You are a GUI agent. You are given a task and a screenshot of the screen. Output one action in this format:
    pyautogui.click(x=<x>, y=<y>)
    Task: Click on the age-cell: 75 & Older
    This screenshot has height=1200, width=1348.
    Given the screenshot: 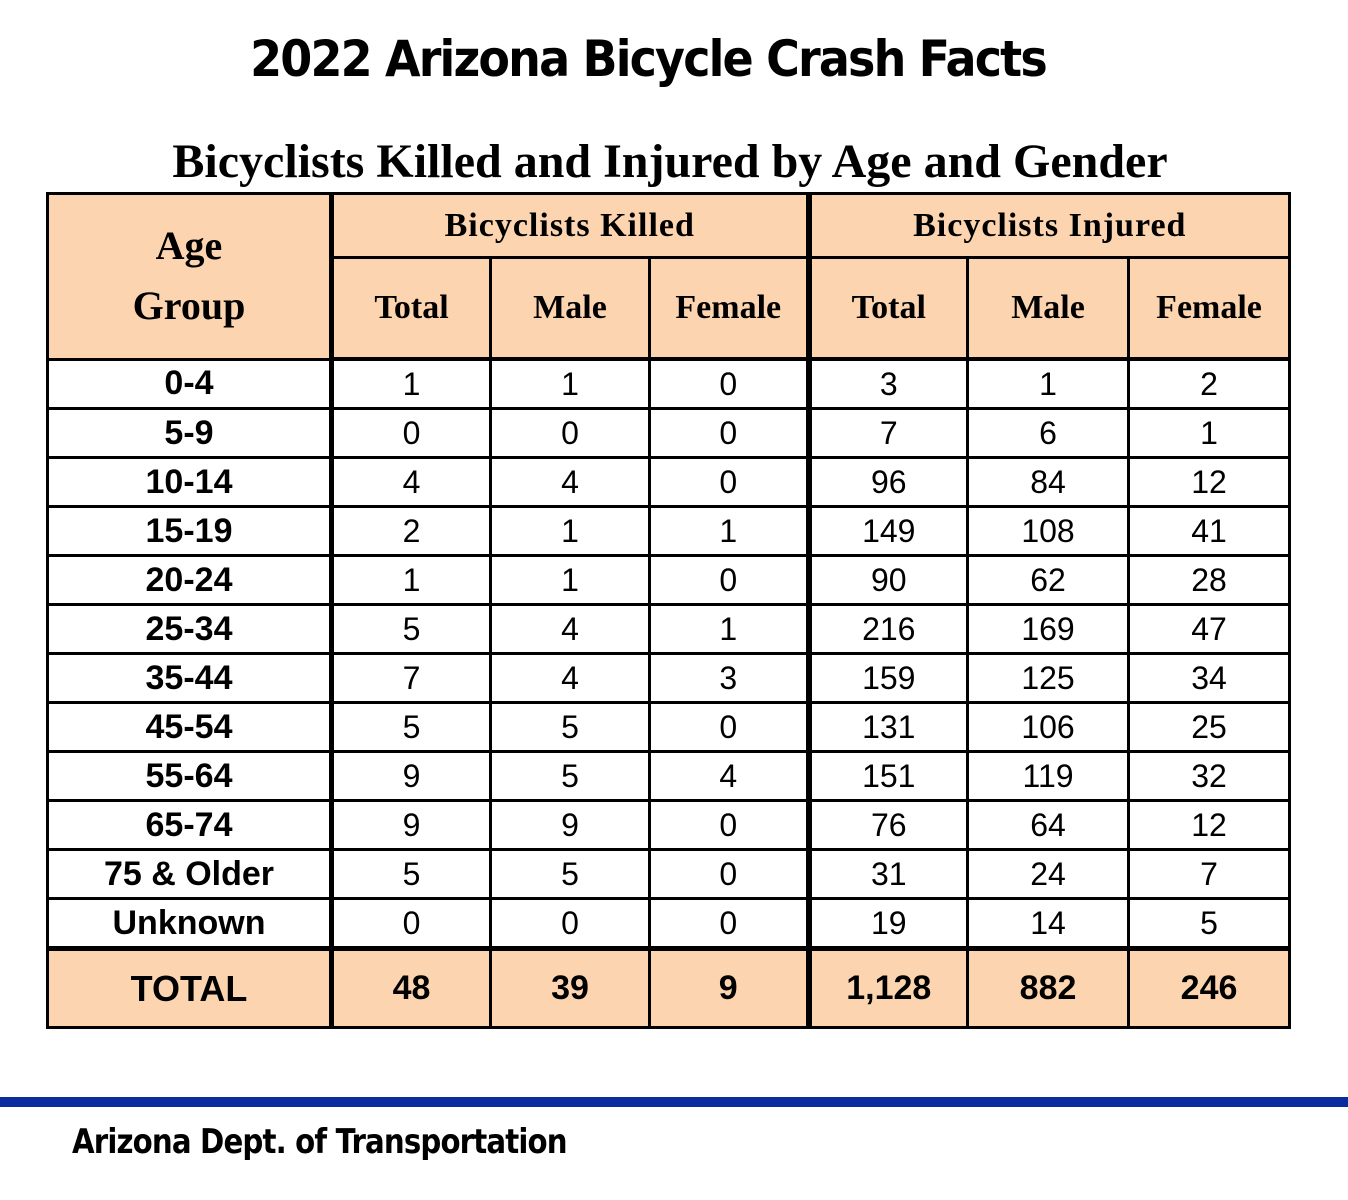 What is the action you would take?
    pyautogui.click(x=190, y=874)
    